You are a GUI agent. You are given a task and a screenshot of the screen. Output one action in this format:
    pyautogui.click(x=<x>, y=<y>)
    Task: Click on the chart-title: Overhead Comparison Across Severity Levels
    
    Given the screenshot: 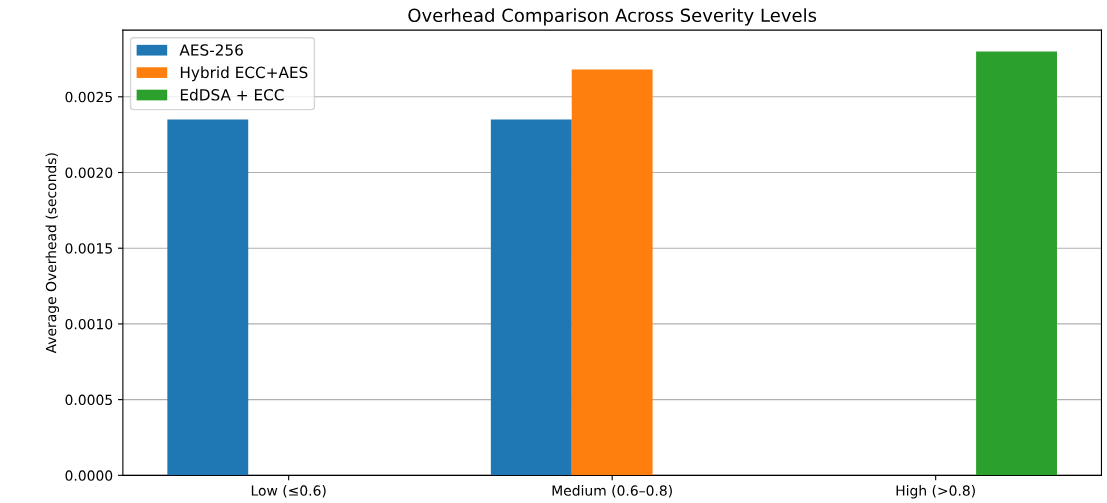 What is the action you would take?
    pyautogui.click(x=612, y=17)
    